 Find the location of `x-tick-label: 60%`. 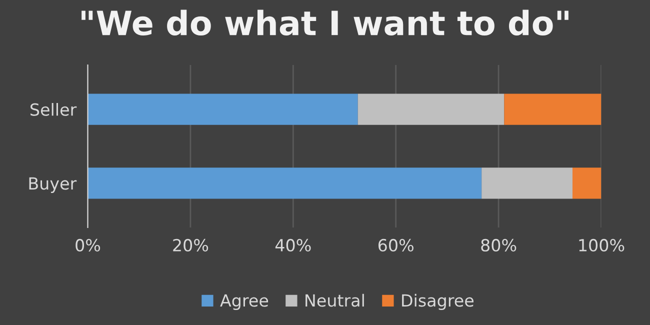

x-tick-label: 60% is located at coordinates (396, 245).